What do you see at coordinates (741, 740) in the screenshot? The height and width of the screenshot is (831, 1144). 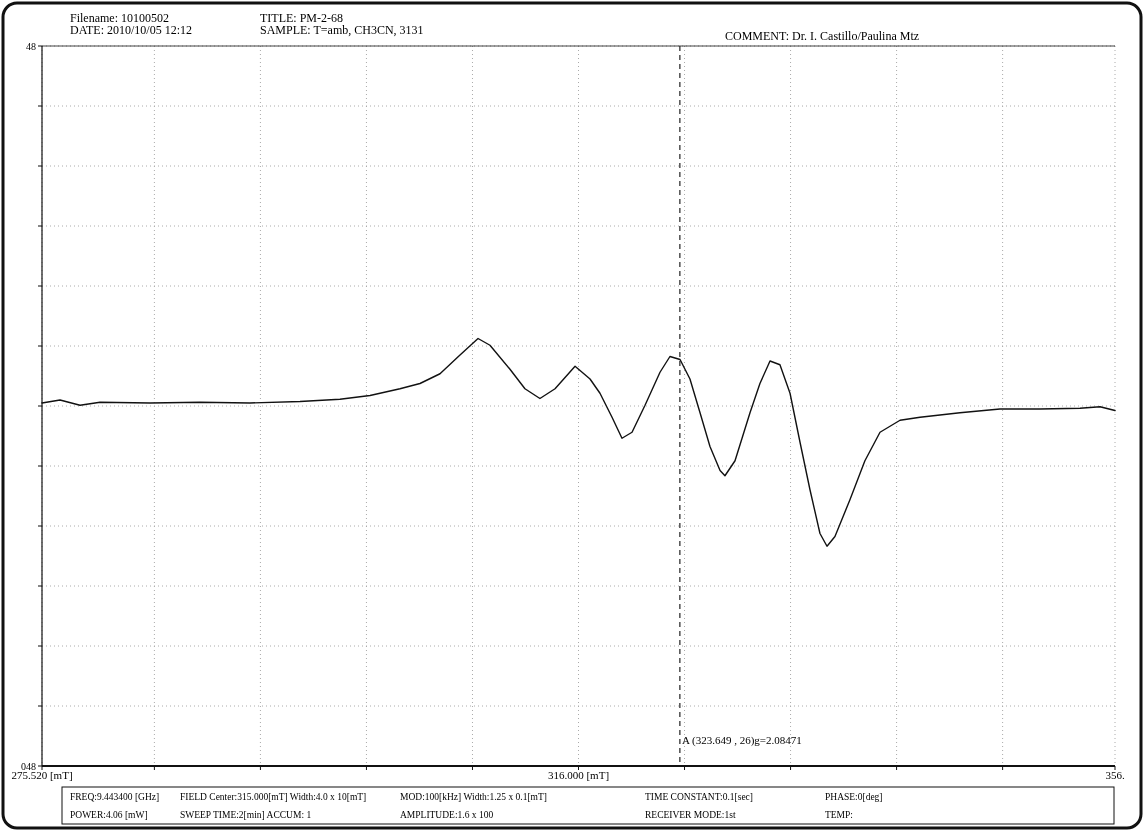 I see `ref-line-label: A (323.649 , 26)g=2.08471` at bounding box center [741, 740].